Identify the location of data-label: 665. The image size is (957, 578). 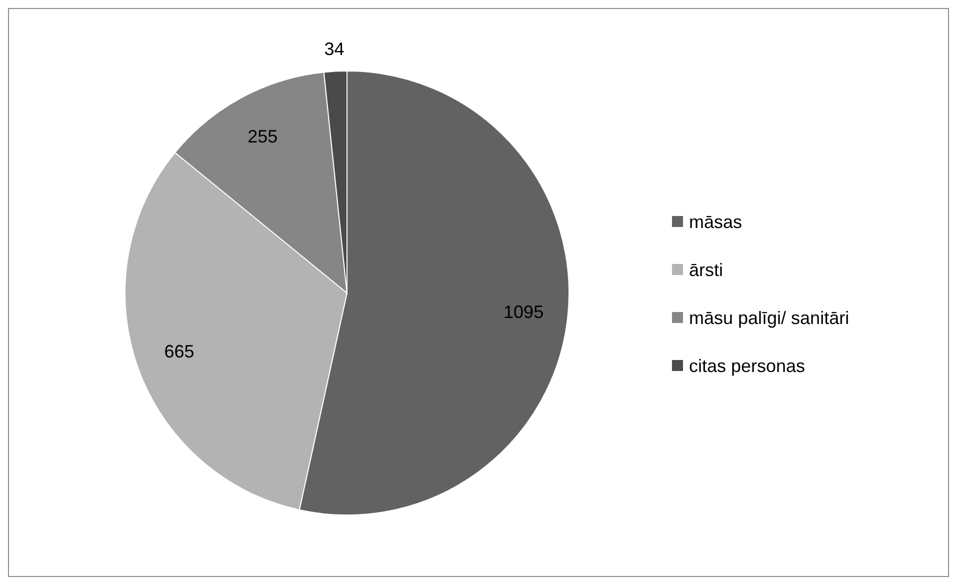
(179, 351).